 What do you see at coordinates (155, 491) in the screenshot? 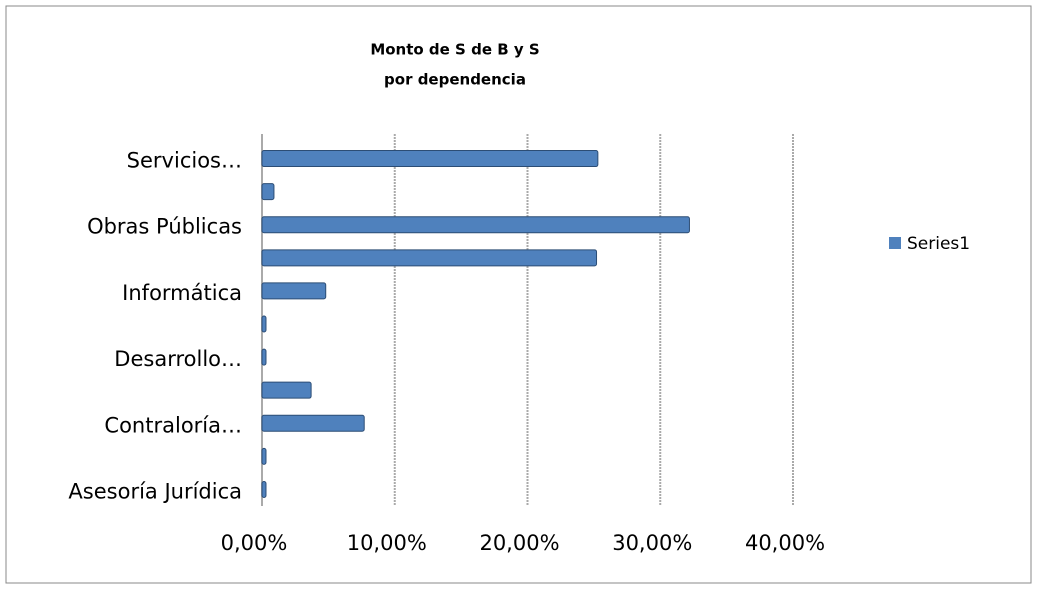
I see `y-tick-label: Asesoría Jurídica` at bounding box center [155, 491].